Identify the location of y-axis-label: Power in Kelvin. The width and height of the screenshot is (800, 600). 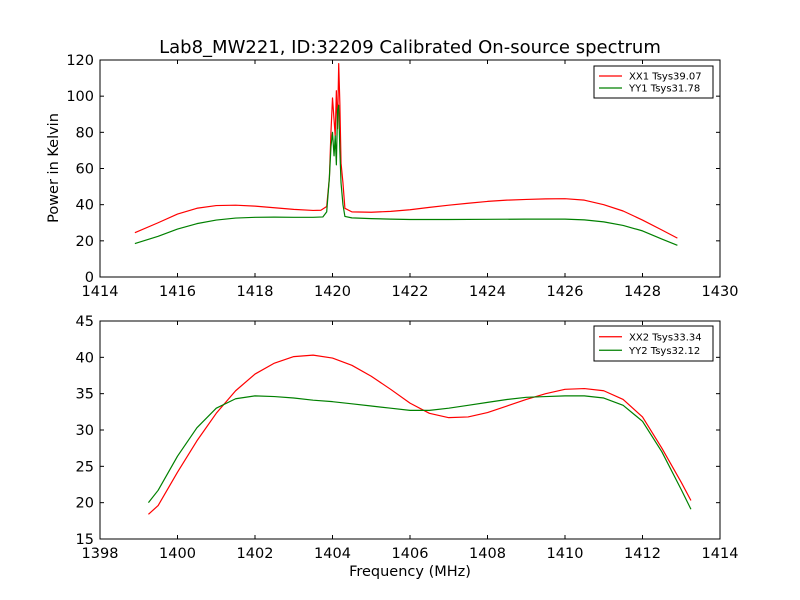
(54, 168).